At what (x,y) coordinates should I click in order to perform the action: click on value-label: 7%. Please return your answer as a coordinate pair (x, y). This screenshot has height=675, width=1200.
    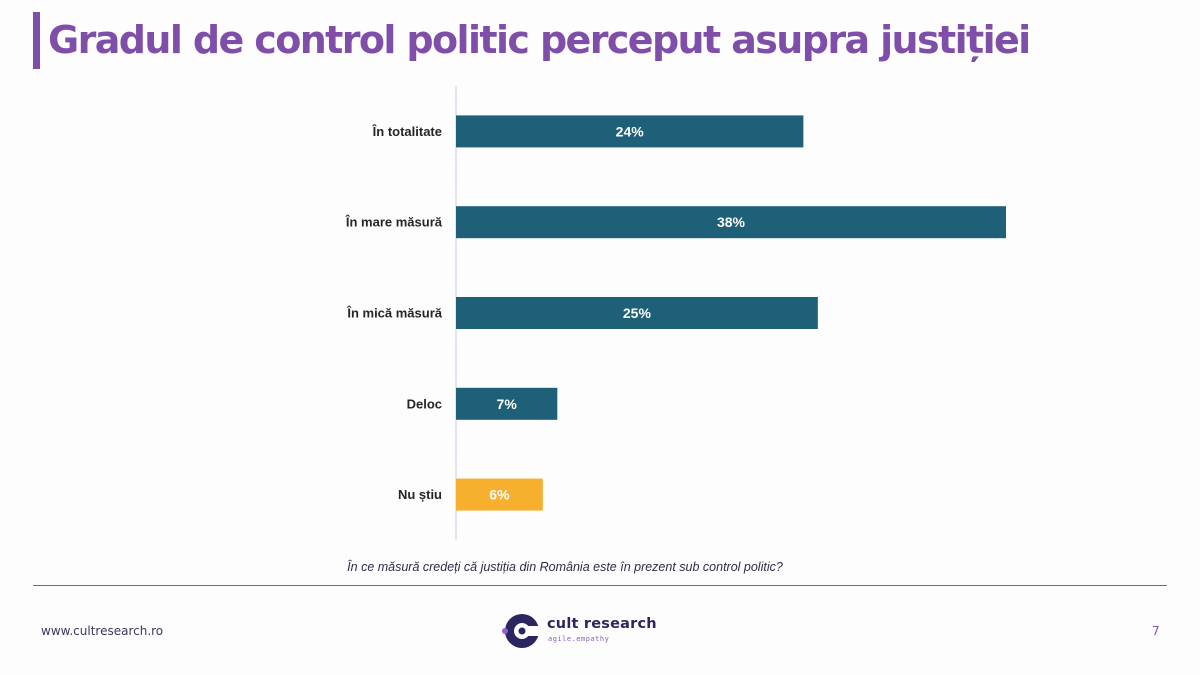
    Looking at the image, I should click on (507, 404).